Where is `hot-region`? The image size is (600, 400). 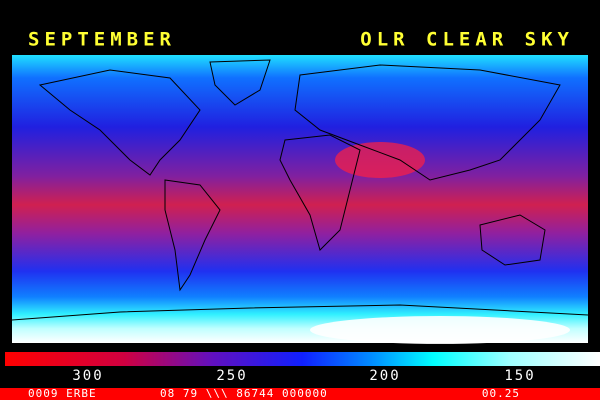 hot-region is located at coordinates (380, 160).